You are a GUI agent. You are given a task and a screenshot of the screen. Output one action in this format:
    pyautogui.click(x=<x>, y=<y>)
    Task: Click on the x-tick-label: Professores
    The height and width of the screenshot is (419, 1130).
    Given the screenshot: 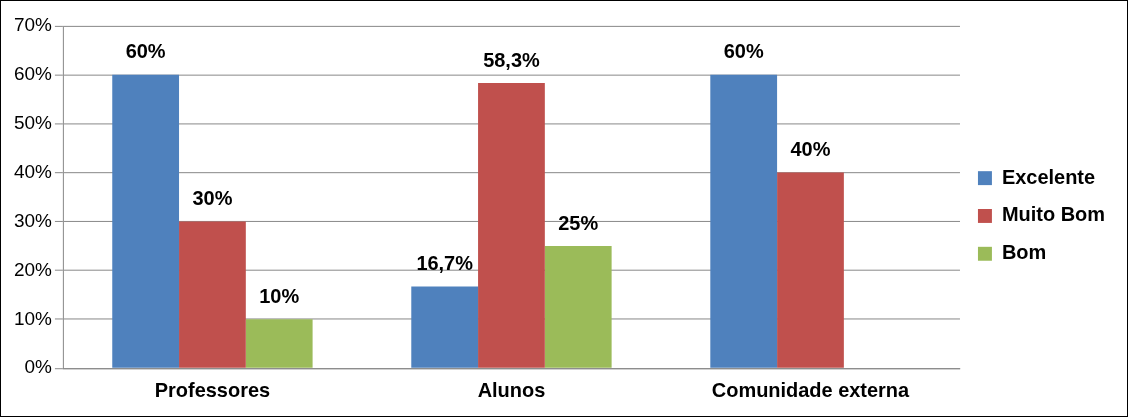 What is the action you would take?
    pyautogui.click(x=212, y=389)
    